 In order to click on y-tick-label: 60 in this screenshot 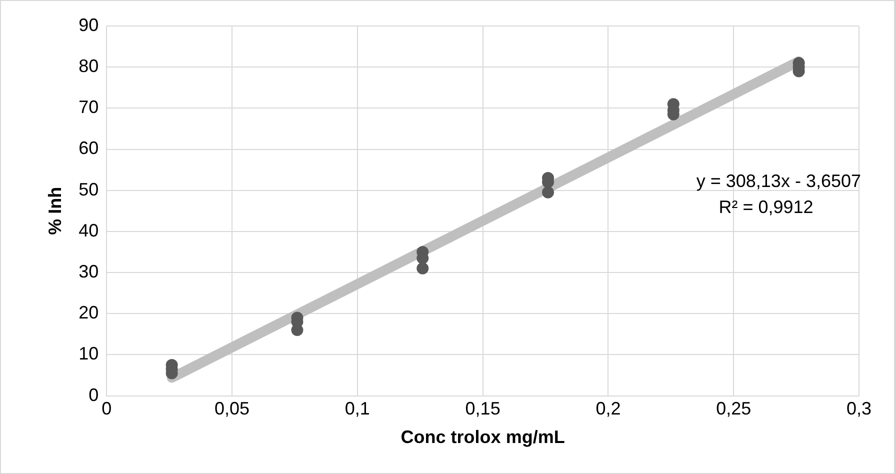, I will do `click(88, 148)`.